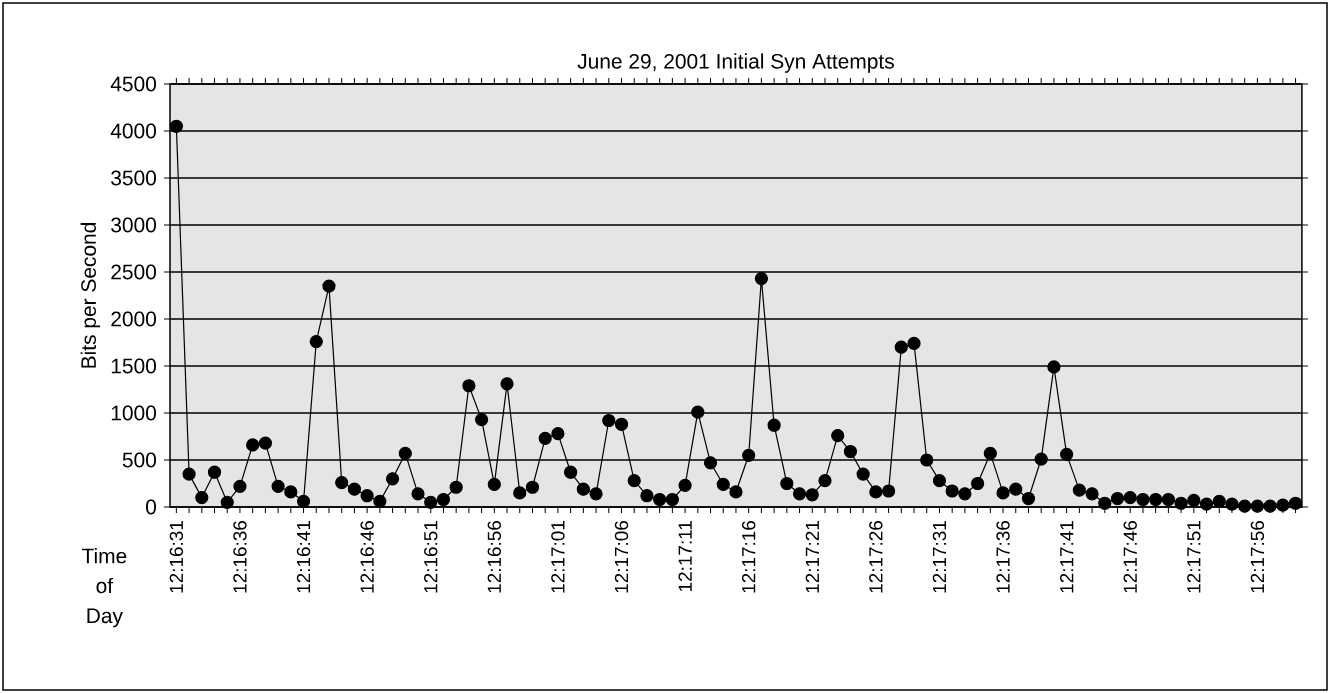 The image size is (1330, 693). What do you see at coordinates (1130, 557) in the screenshot?
I see `x-tick-label: 12:17:46` at bounding box center [1130, 557].